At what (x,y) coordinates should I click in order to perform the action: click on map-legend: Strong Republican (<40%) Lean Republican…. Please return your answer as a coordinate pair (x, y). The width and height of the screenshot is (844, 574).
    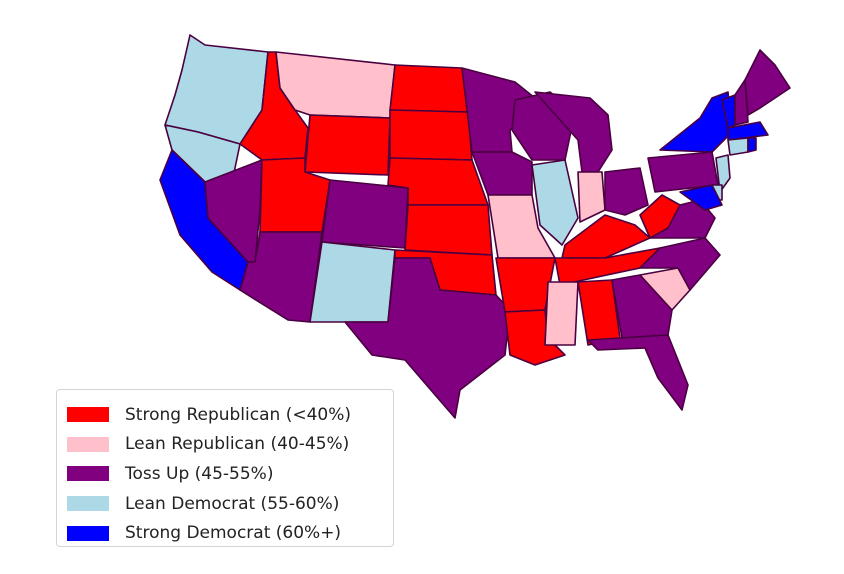
    Looking at the image, I should click on (225, 468).